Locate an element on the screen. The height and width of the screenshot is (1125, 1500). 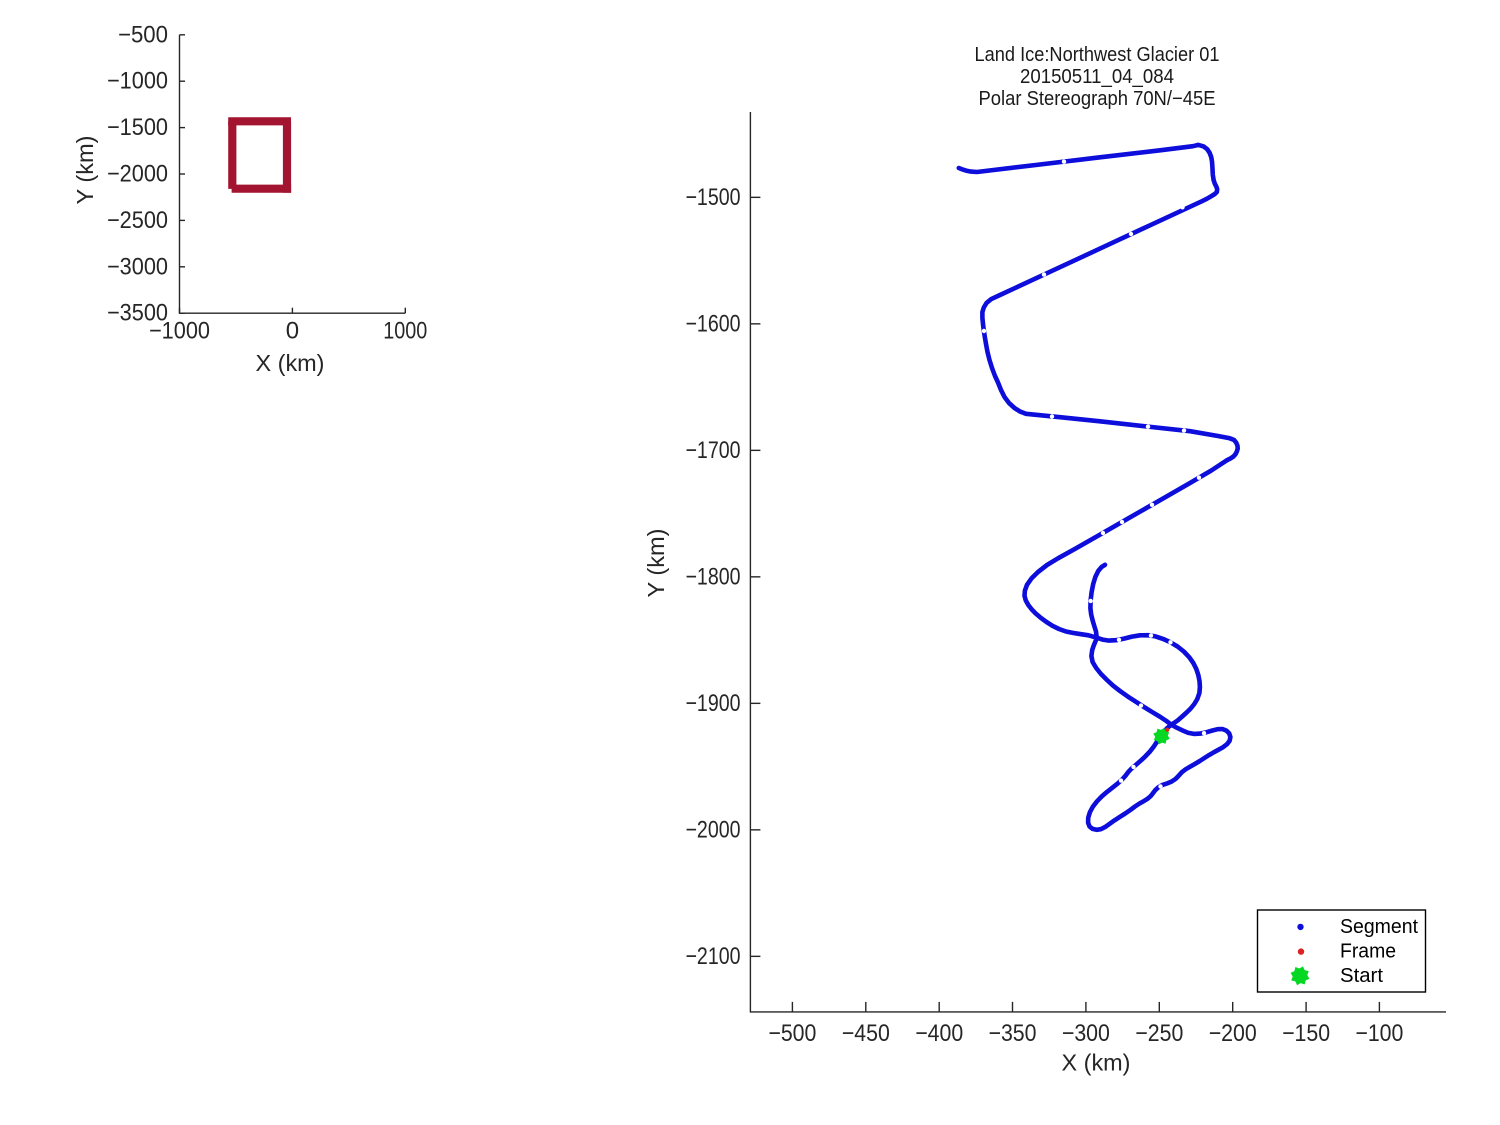
svg-text: −200 is located at coordinates (1233, 1033).